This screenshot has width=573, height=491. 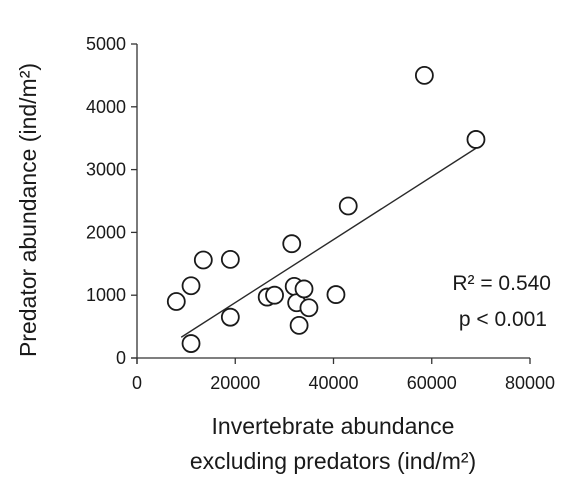 I want to click on y-axis-label: Predator abundance (ind/m²), so click(x=28, y=210).